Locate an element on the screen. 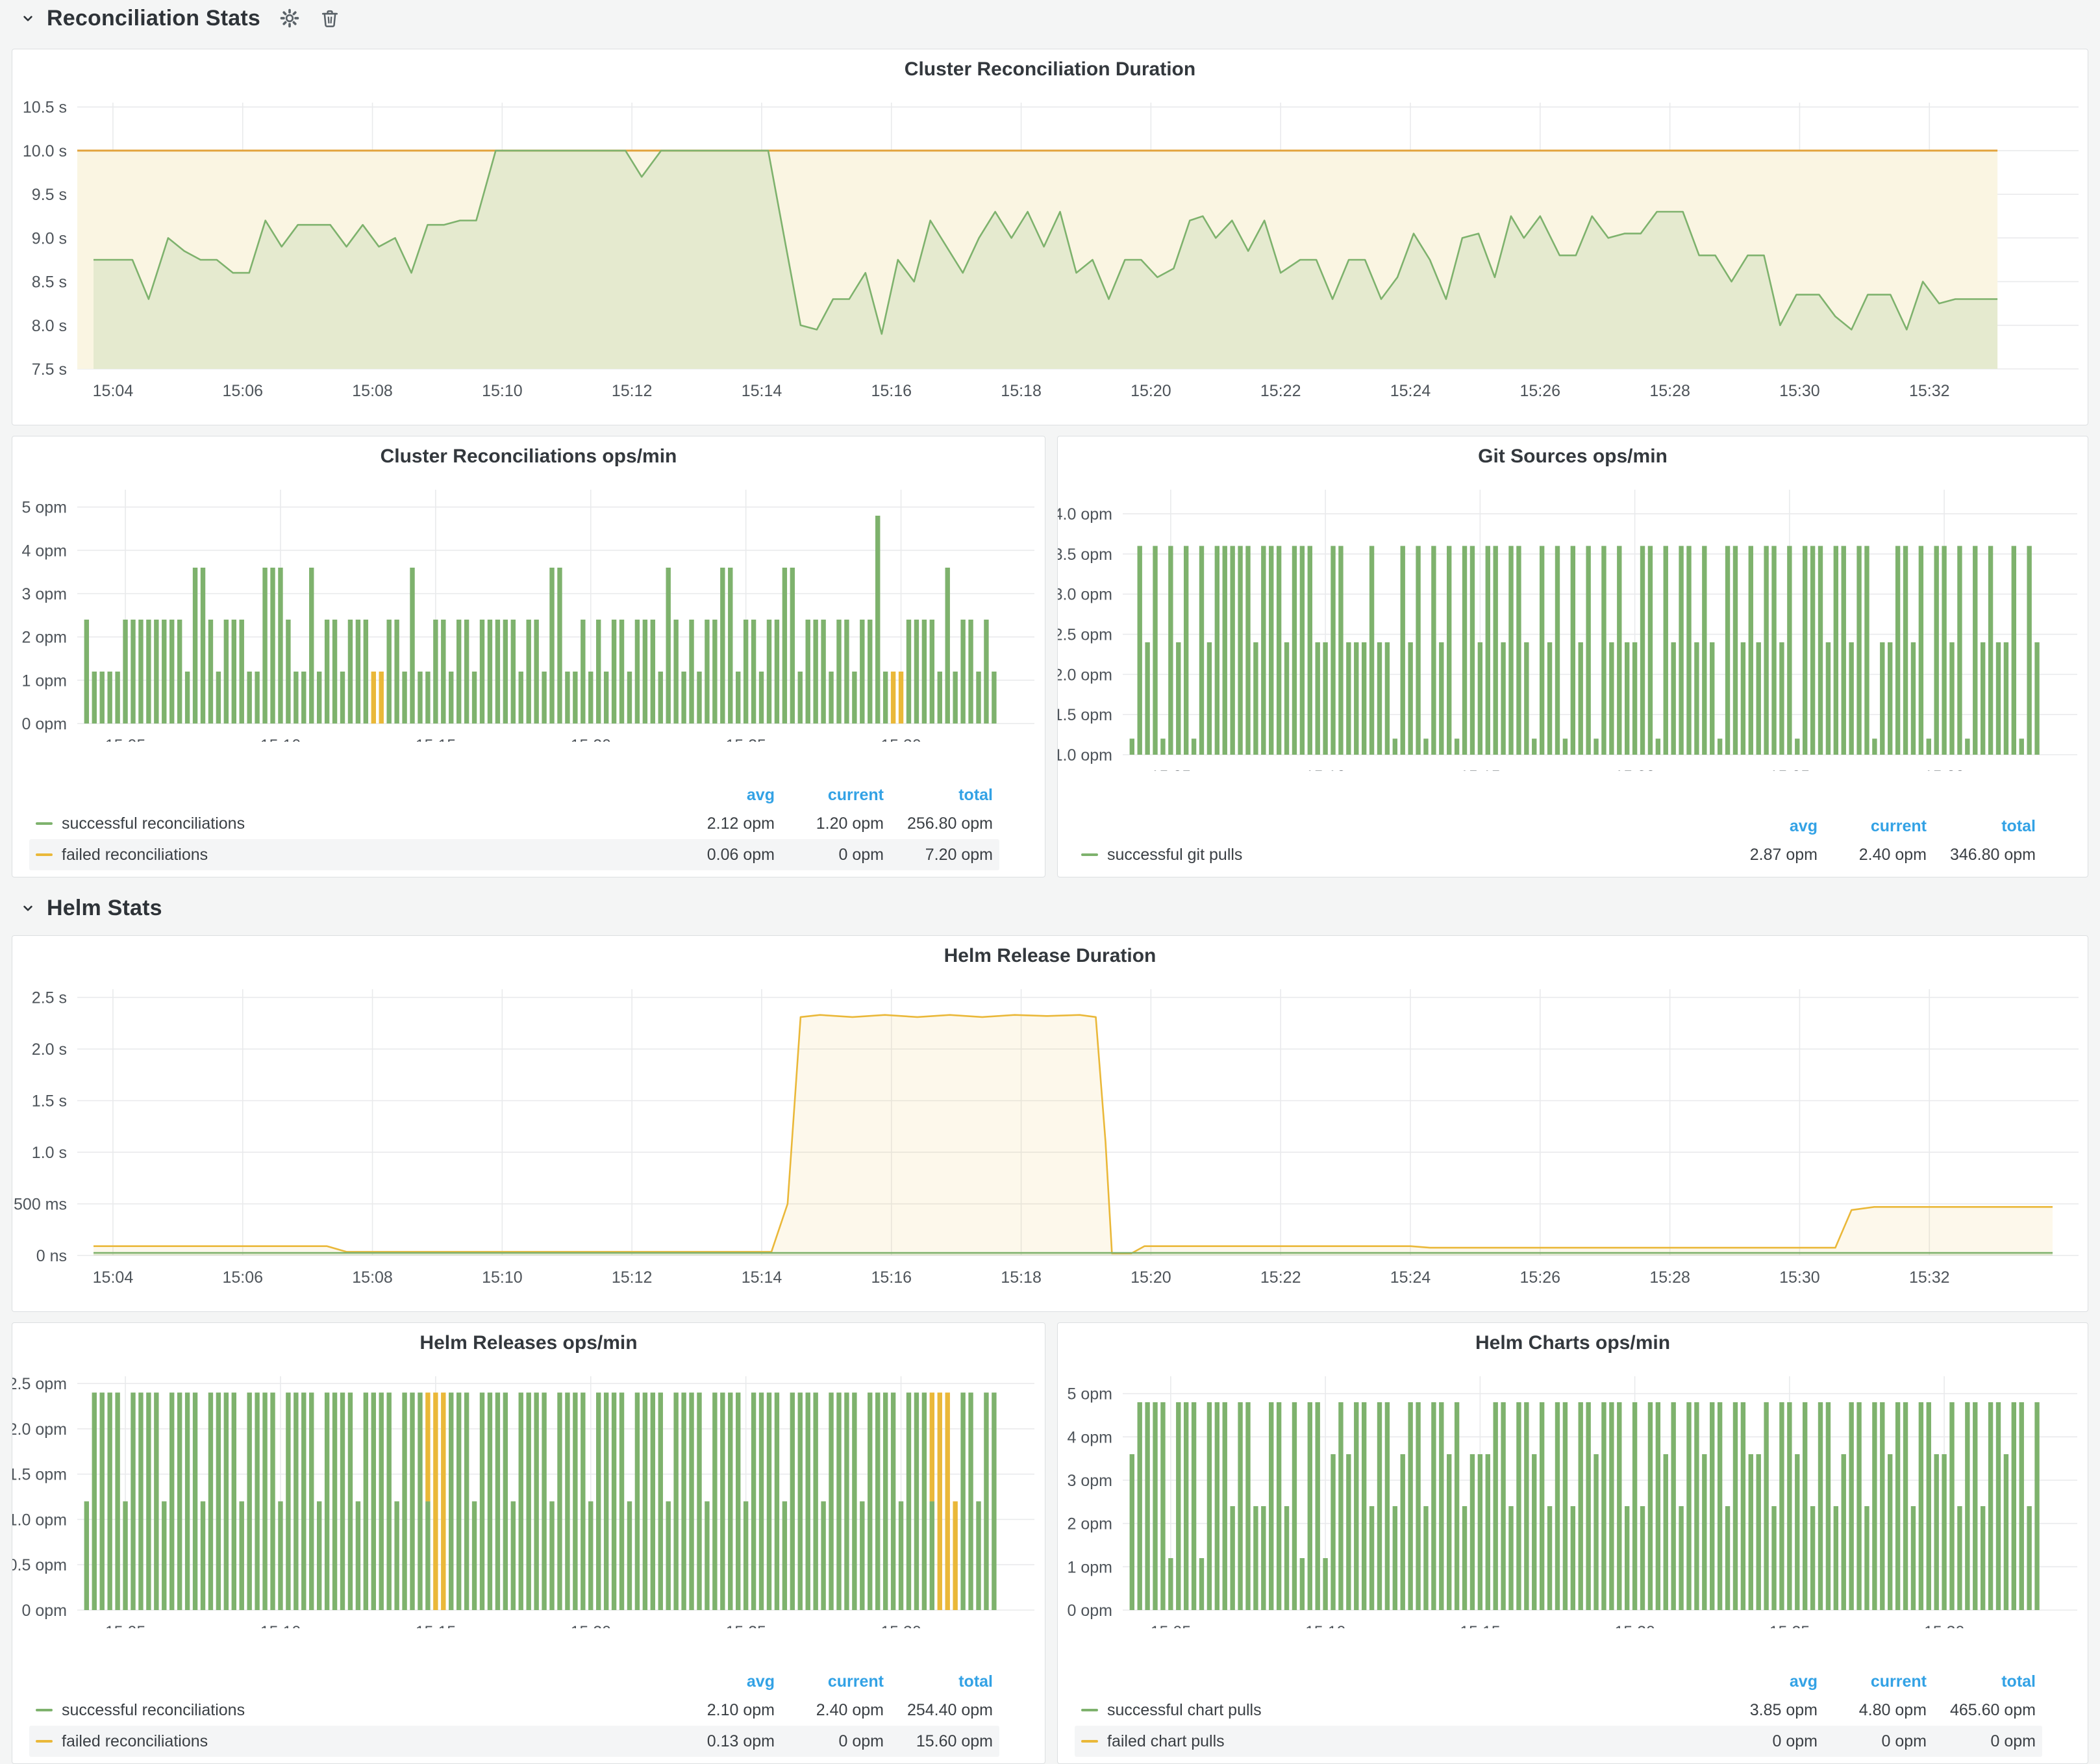 This screenshot has height=1764, width=2100. panel-title: Git Sources ops/min is located at coordinates (1573, 457).